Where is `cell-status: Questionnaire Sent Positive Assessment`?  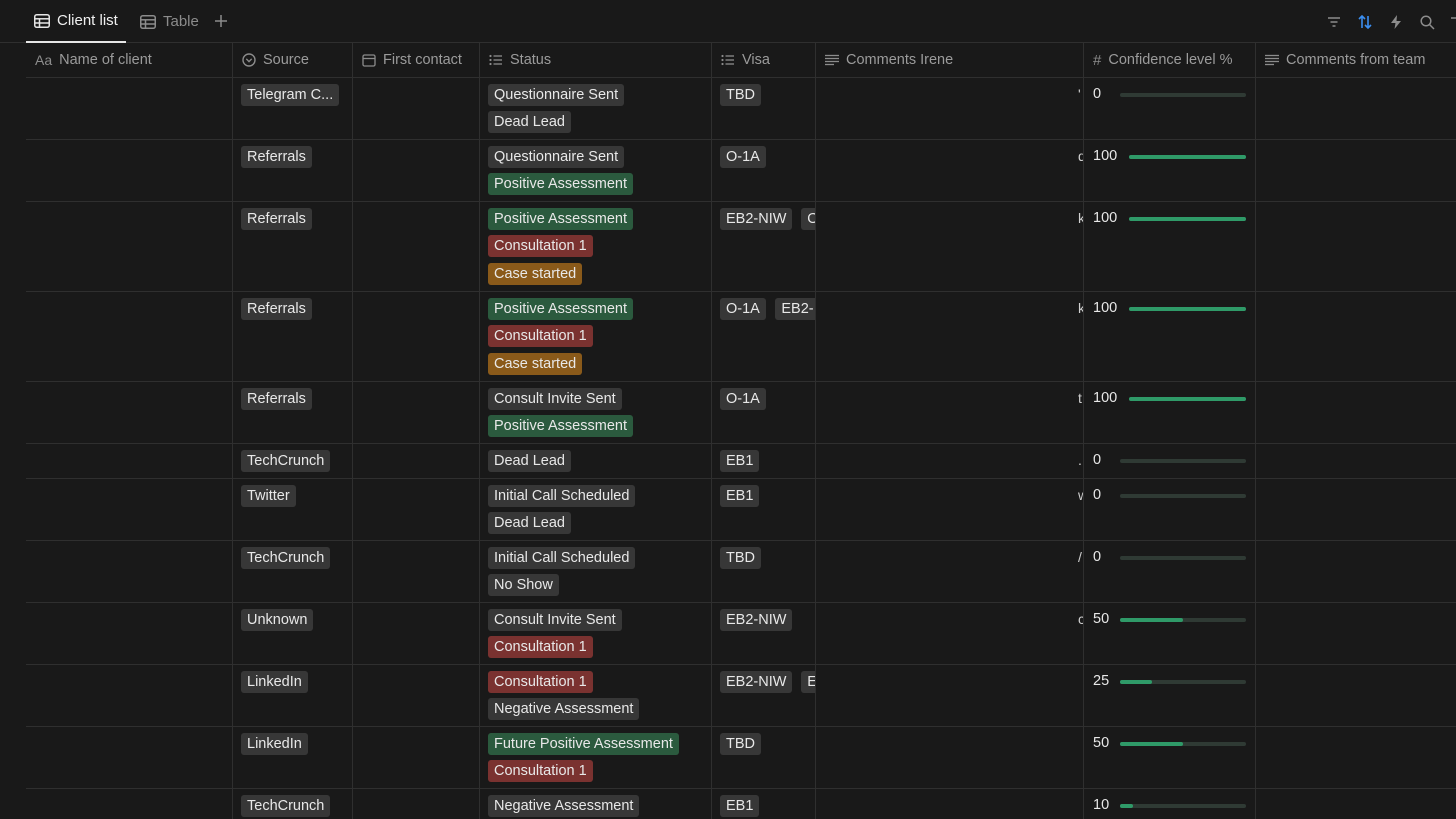 cell-status: Questionnaire Sent Positive Assessment is located at coordinates (596, 170).